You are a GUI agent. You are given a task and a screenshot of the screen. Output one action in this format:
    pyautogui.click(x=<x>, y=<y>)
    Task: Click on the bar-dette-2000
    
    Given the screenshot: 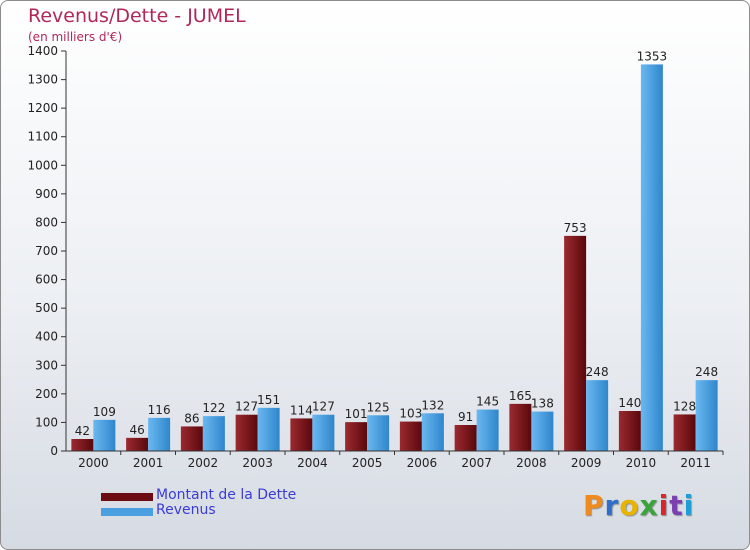 What is the action you would take?
    pyautogui.click(x=82, y=445)
    